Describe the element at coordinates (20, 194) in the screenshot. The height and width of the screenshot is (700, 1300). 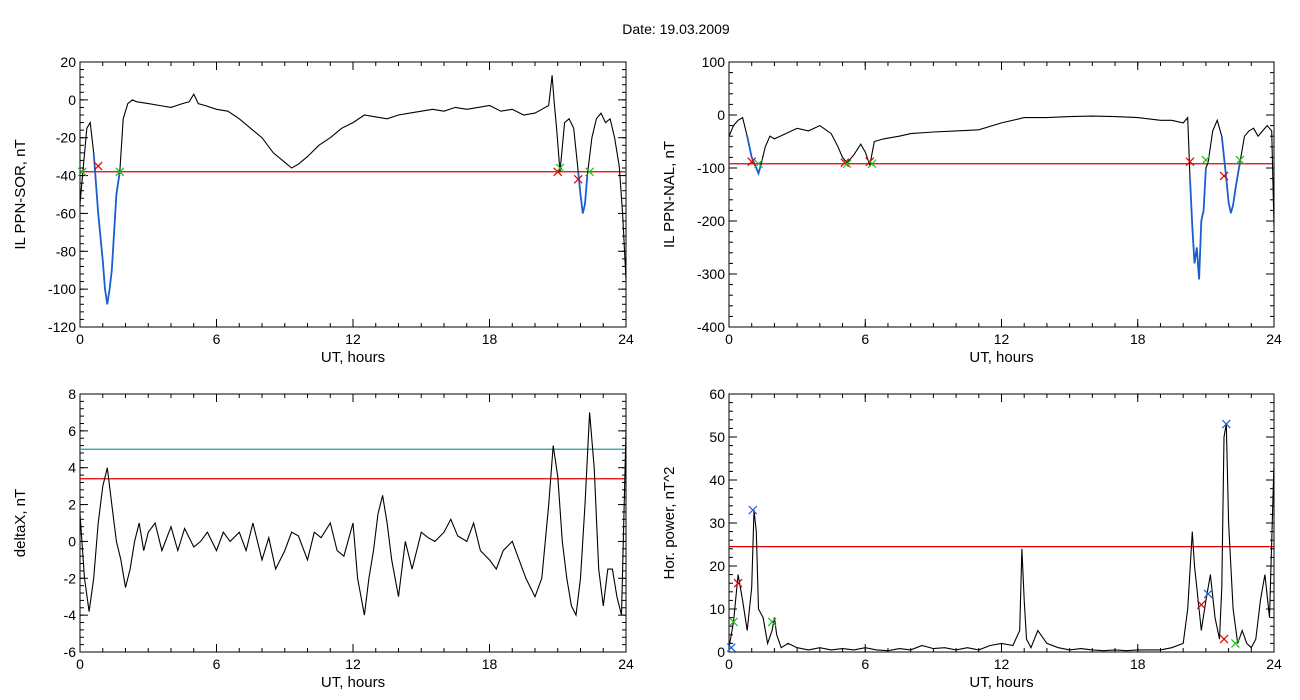
I see `y-axis-label: IL PPN-SOR, nT` at that location.